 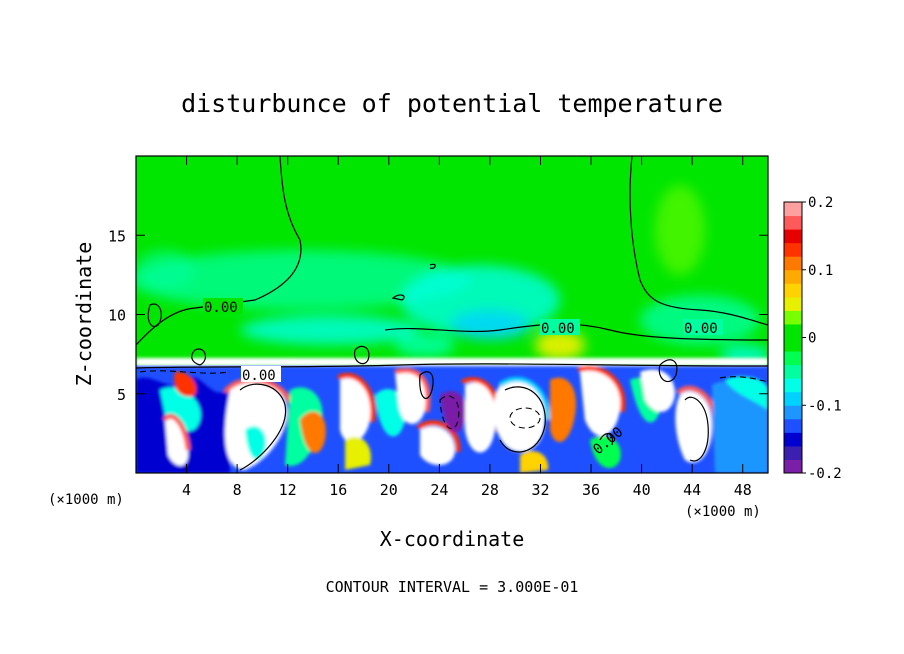 I want to click on x-unit-left: (×1000 m), so click(x=86, y=500).